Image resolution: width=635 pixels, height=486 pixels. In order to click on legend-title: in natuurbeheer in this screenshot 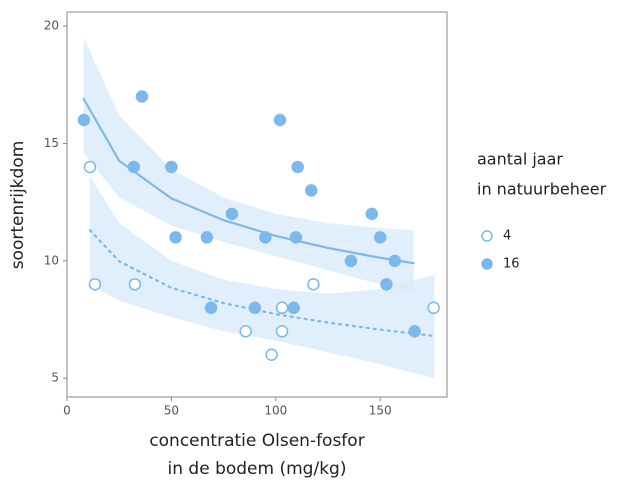, I will do `click(542, 189)`.